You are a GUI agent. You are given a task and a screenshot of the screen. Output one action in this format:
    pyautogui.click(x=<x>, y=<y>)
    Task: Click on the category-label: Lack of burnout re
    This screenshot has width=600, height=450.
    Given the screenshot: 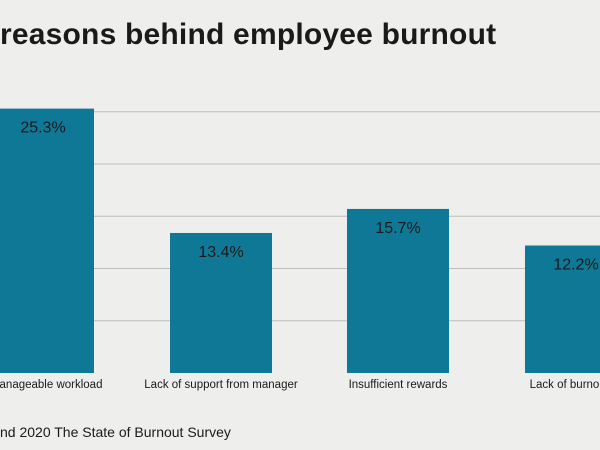 What is the action you would take?
    pyautogui.click(x=565, y=385)
    